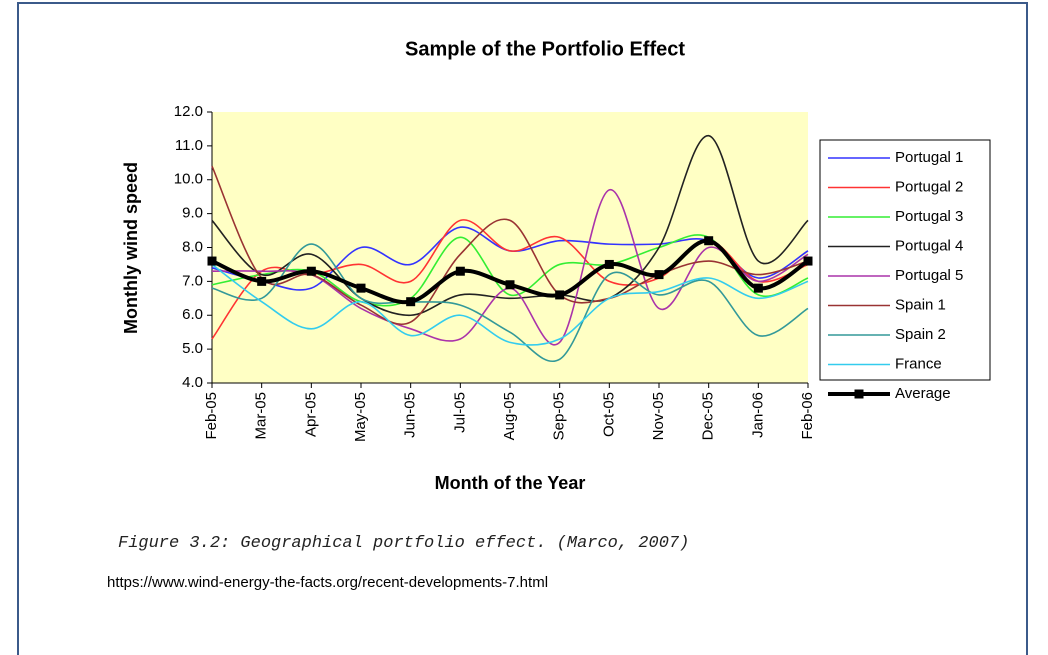  I want to click on legend-label: Portugal 1, so click(929, 157).